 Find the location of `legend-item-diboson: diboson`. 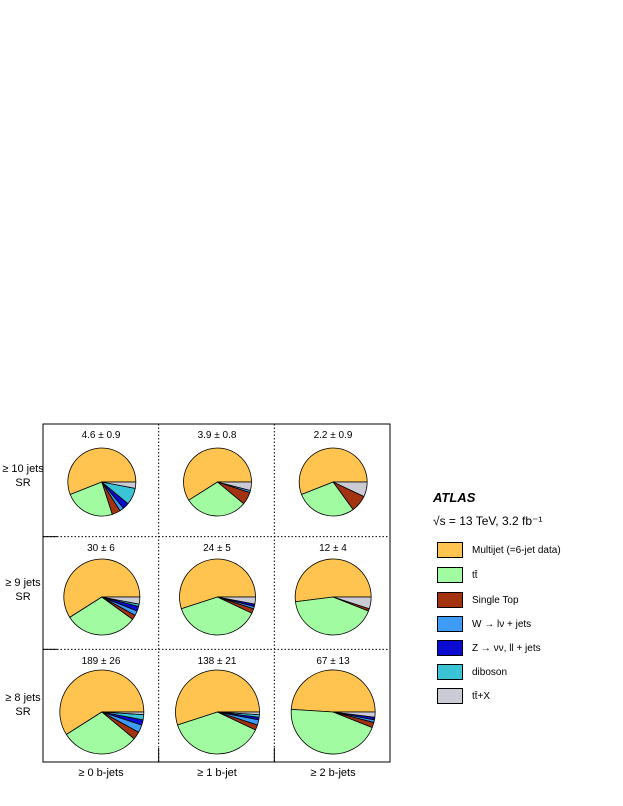

legend-item-diboson: diboson is located at coordinates (472, 672).